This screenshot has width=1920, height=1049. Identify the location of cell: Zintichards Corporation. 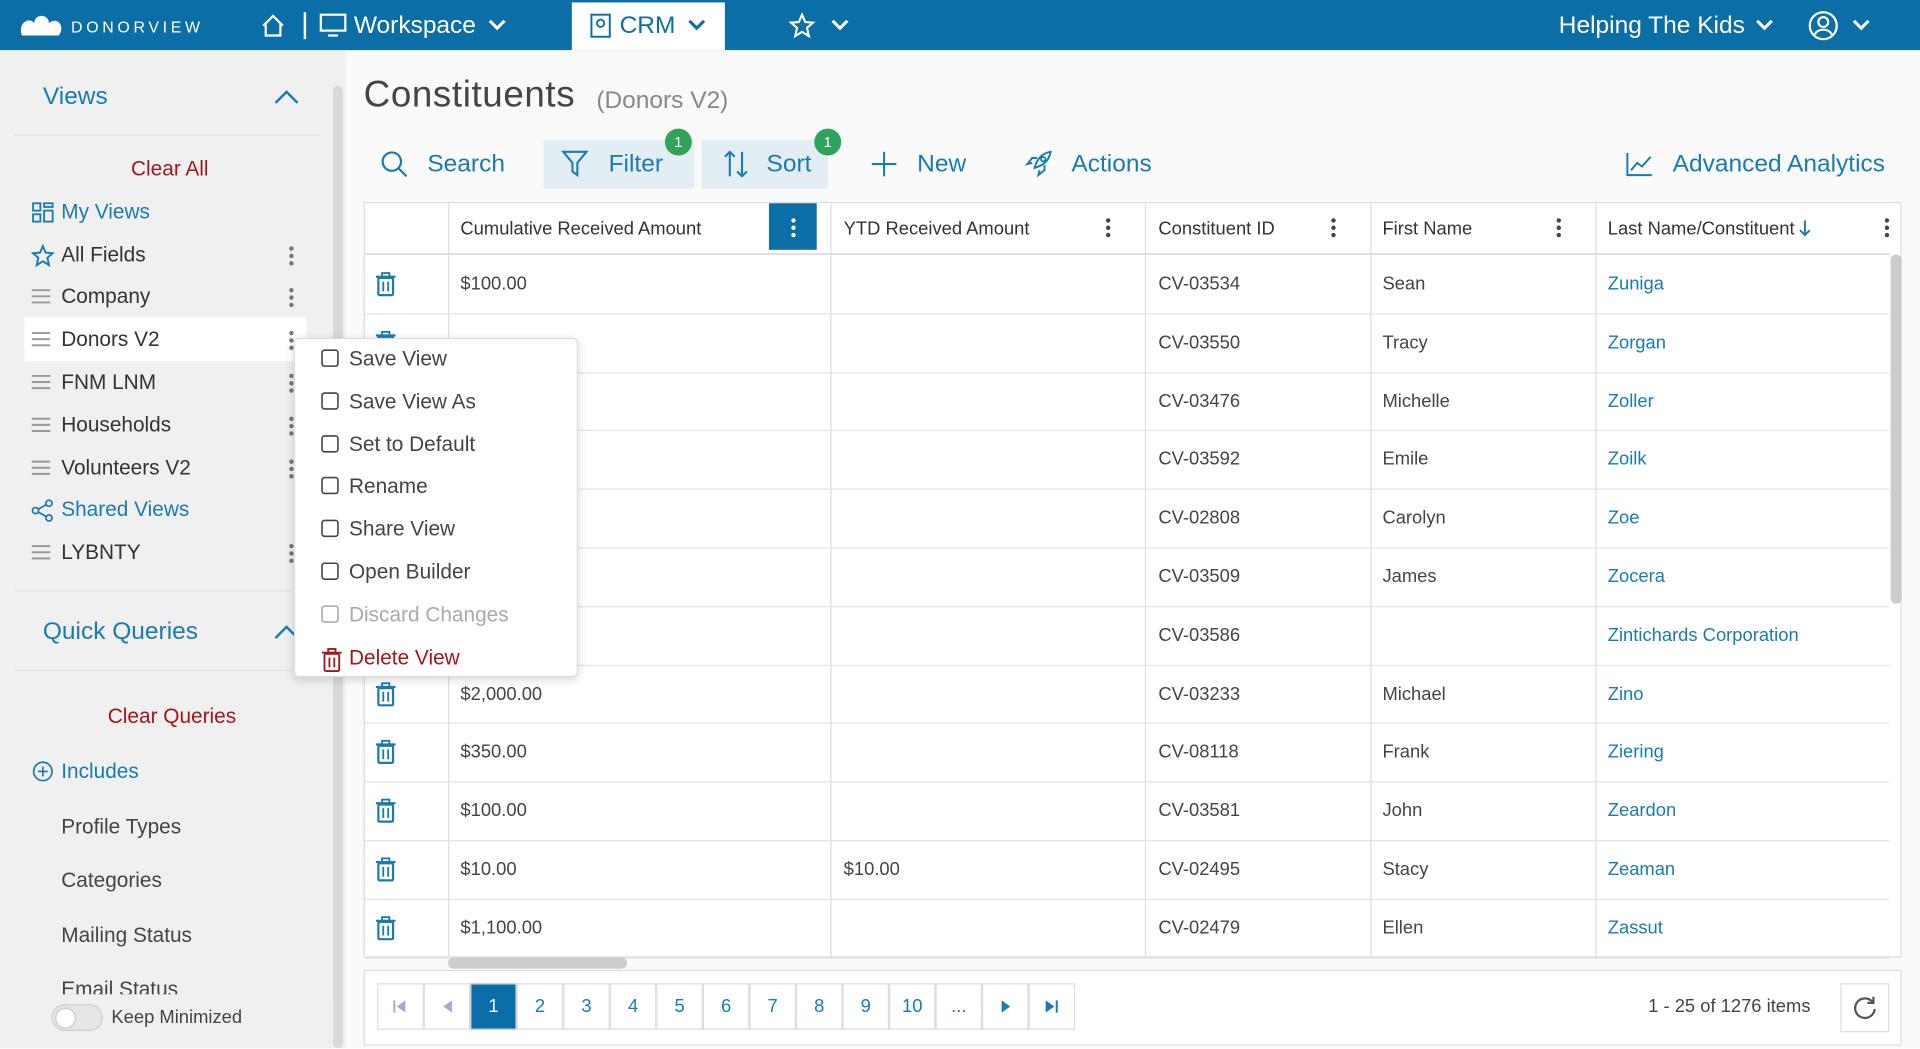
(1703, 635).